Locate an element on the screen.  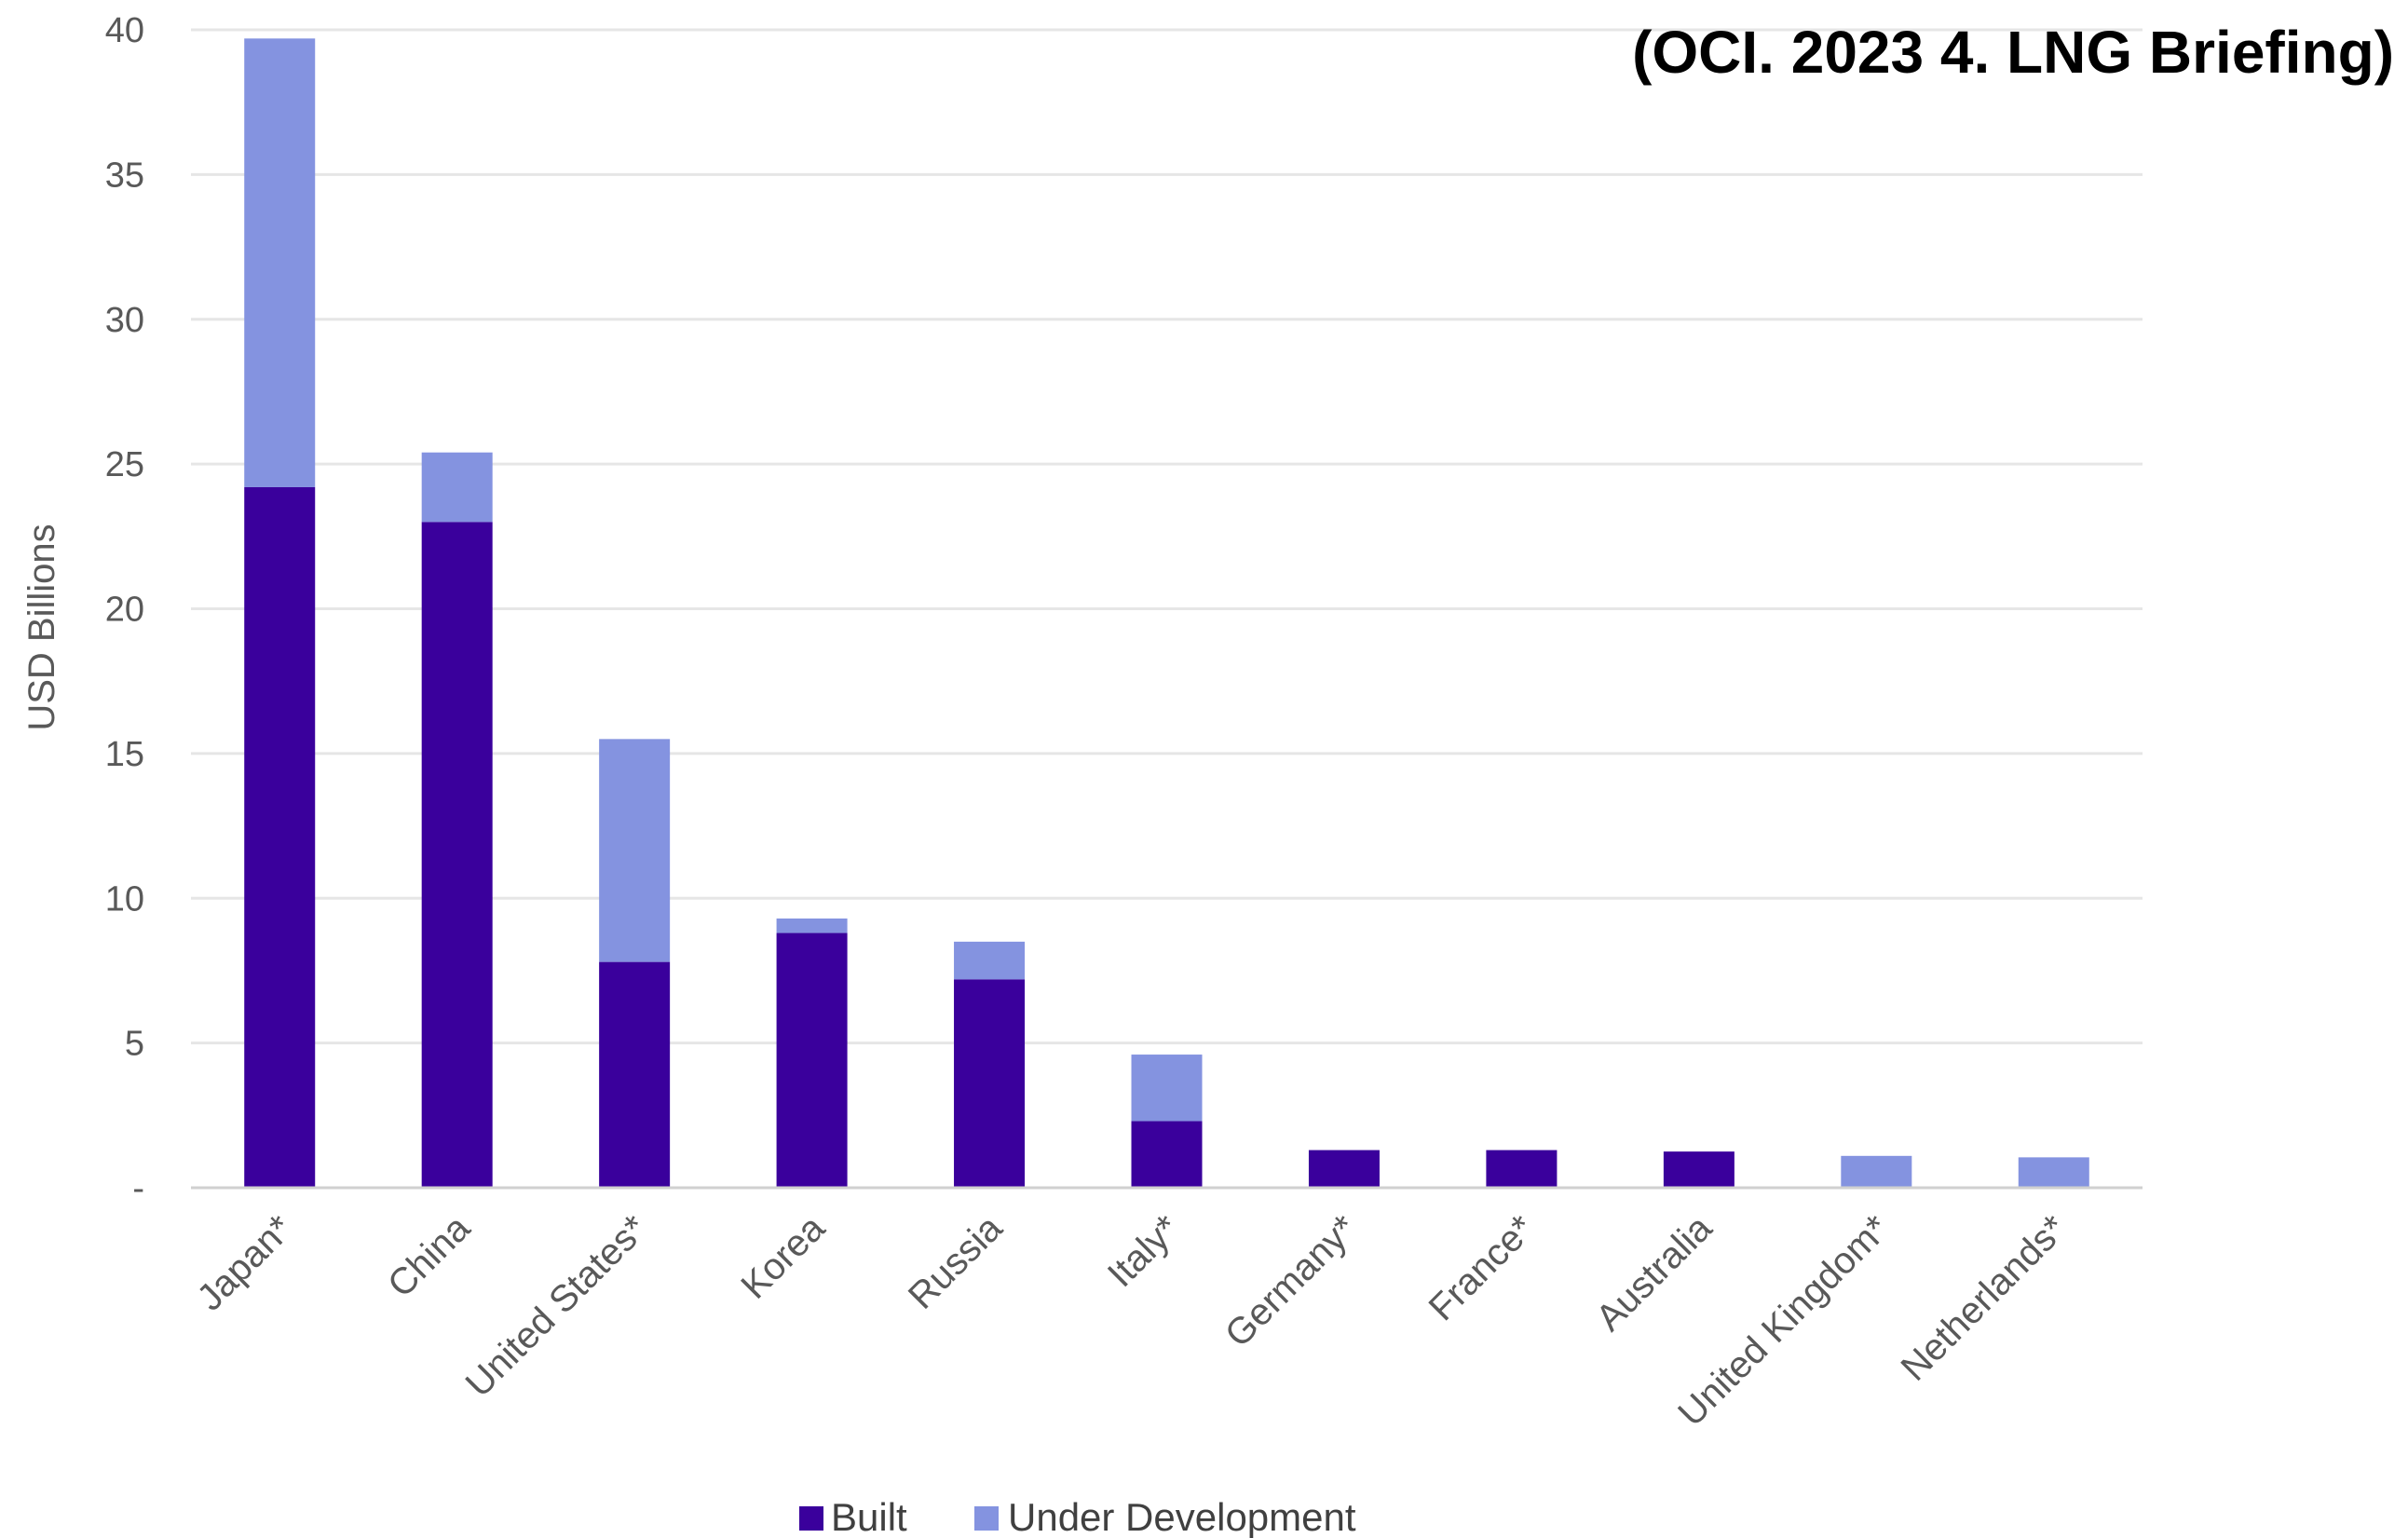
y-axis-ticks: - 5 10 15 20 25 30 35 40 is located at coordinates (124, 609).